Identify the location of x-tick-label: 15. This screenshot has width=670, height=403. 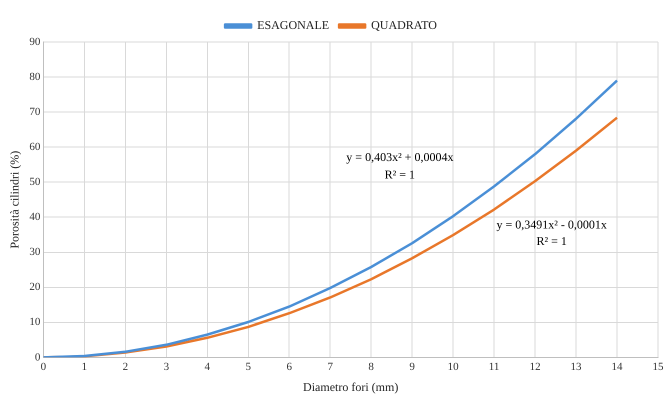
(658, 366).